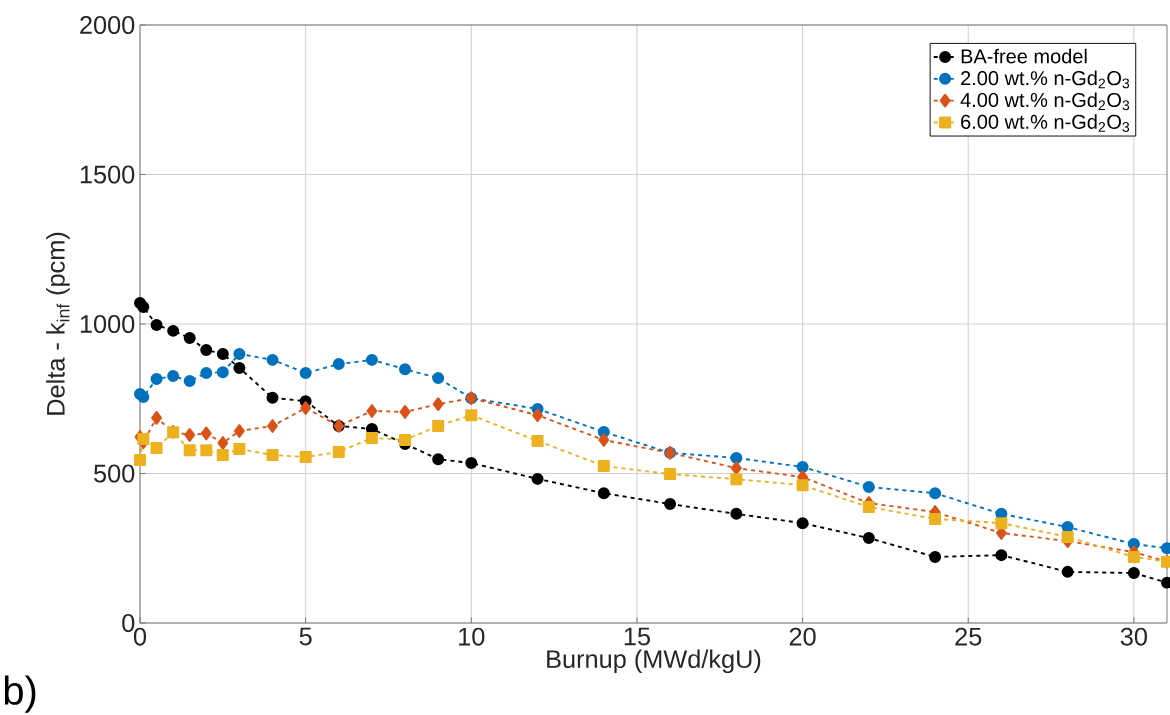 This screenshot has width=1170, height=715. I want to click on y-axis-title: Delta - k$_{inf}$ (pcm), so click(58, 323).